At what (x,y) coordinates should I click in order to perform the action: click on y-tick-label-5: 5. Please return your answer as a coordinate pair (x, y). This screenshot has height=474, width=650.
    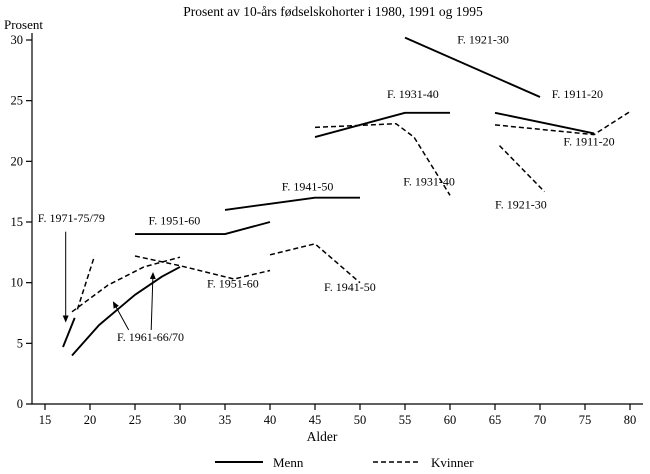
    Looking at the image, I should click on (20, 343).